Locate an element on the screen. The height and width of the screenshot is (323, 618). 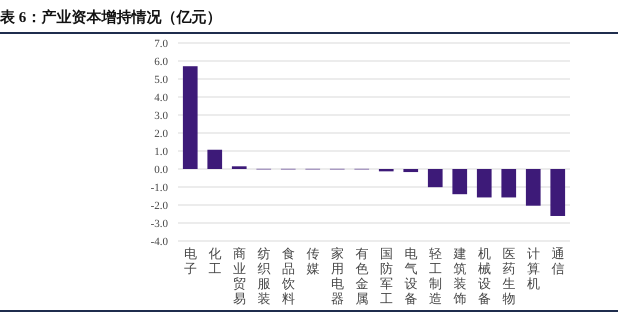
y-tick-label: 7.0 is located at coordinates (161, 44).